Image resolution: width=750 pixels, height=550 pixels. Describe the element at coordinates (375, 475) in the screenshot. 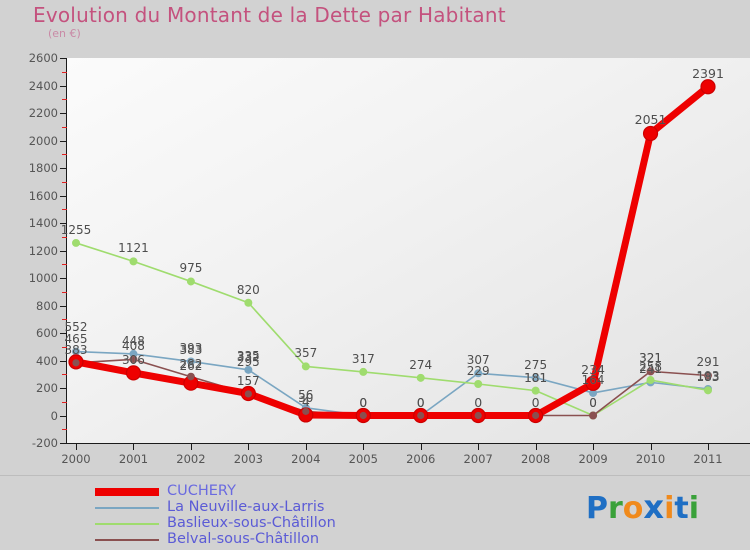

I see `legend-divider` at that location.